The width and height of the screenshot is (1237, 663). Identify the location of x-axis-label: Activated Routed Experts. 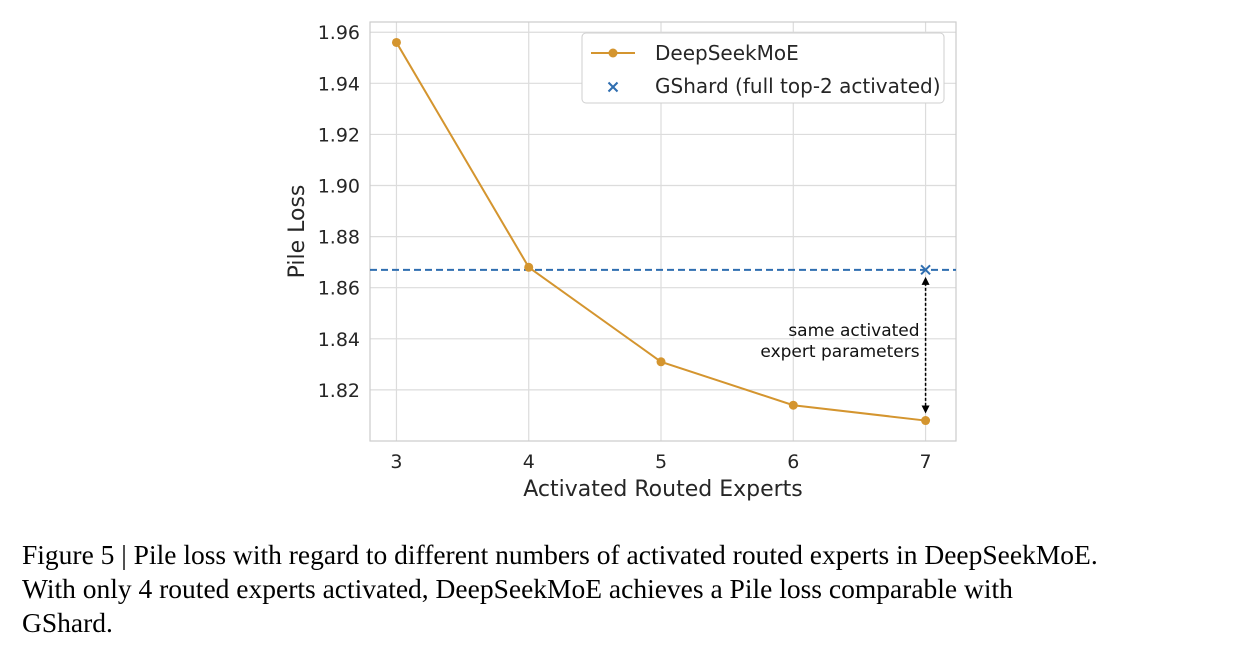
(663, 489).